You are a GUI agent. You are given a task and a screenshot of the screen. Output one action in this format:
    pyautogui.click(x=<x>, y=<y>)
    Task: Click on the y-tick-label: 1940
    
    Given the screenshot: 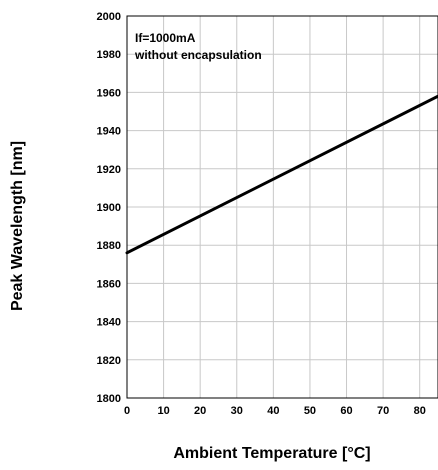 What is the action you would take?
    pyautogui.click(x=109, y=132)
    